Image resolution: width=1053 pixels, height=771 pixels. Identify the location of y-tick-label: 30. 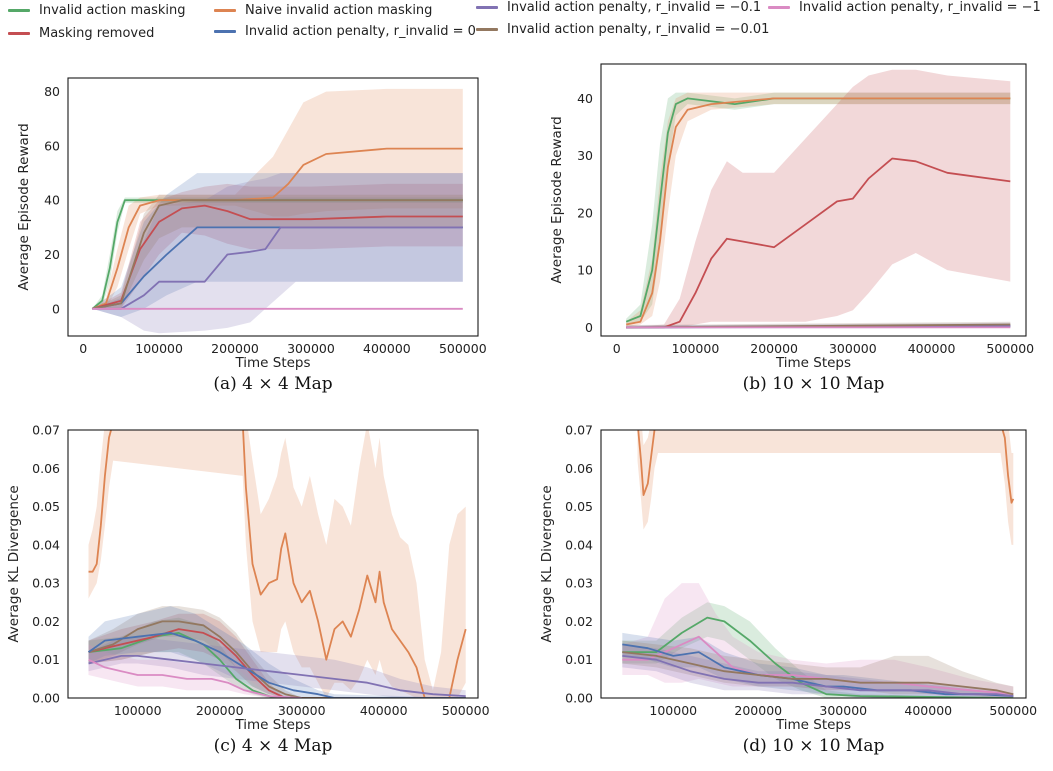
(585, 155).